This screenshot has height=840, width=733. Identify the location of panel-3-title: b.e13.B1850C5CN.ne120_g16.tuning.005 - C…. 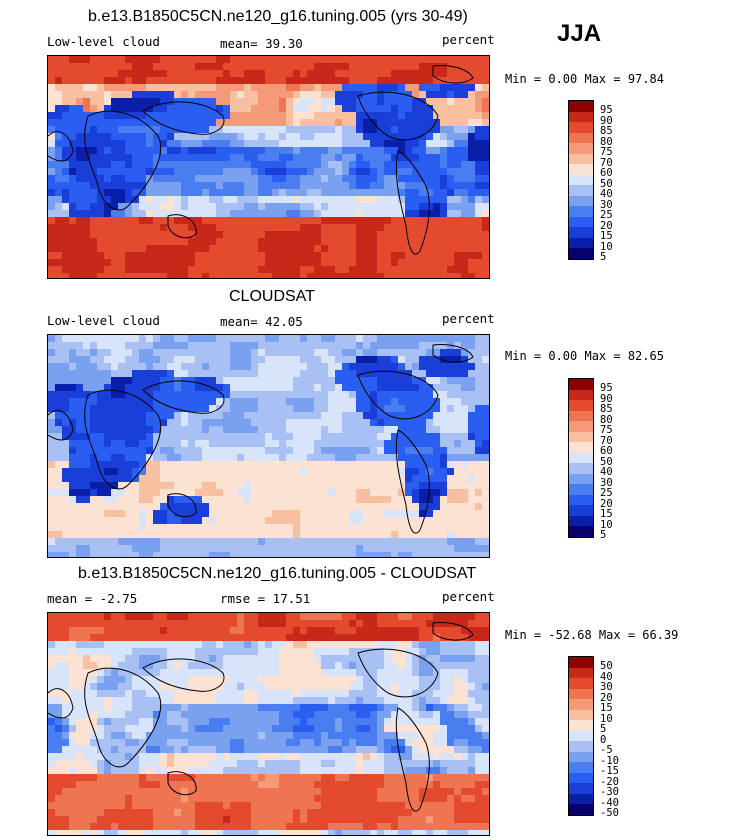
(277, 573).